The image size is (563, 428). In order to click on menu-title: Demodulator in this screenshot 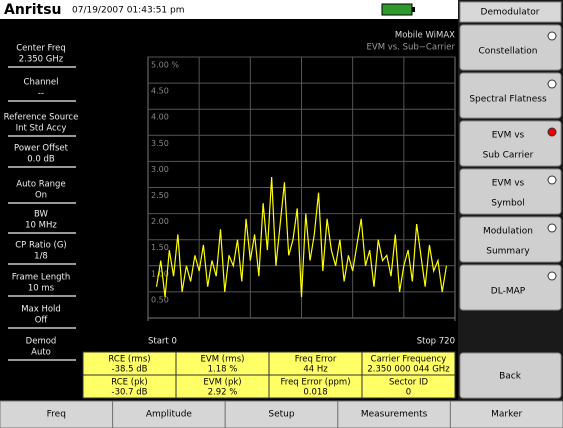, I will do `click(510, 13)`.